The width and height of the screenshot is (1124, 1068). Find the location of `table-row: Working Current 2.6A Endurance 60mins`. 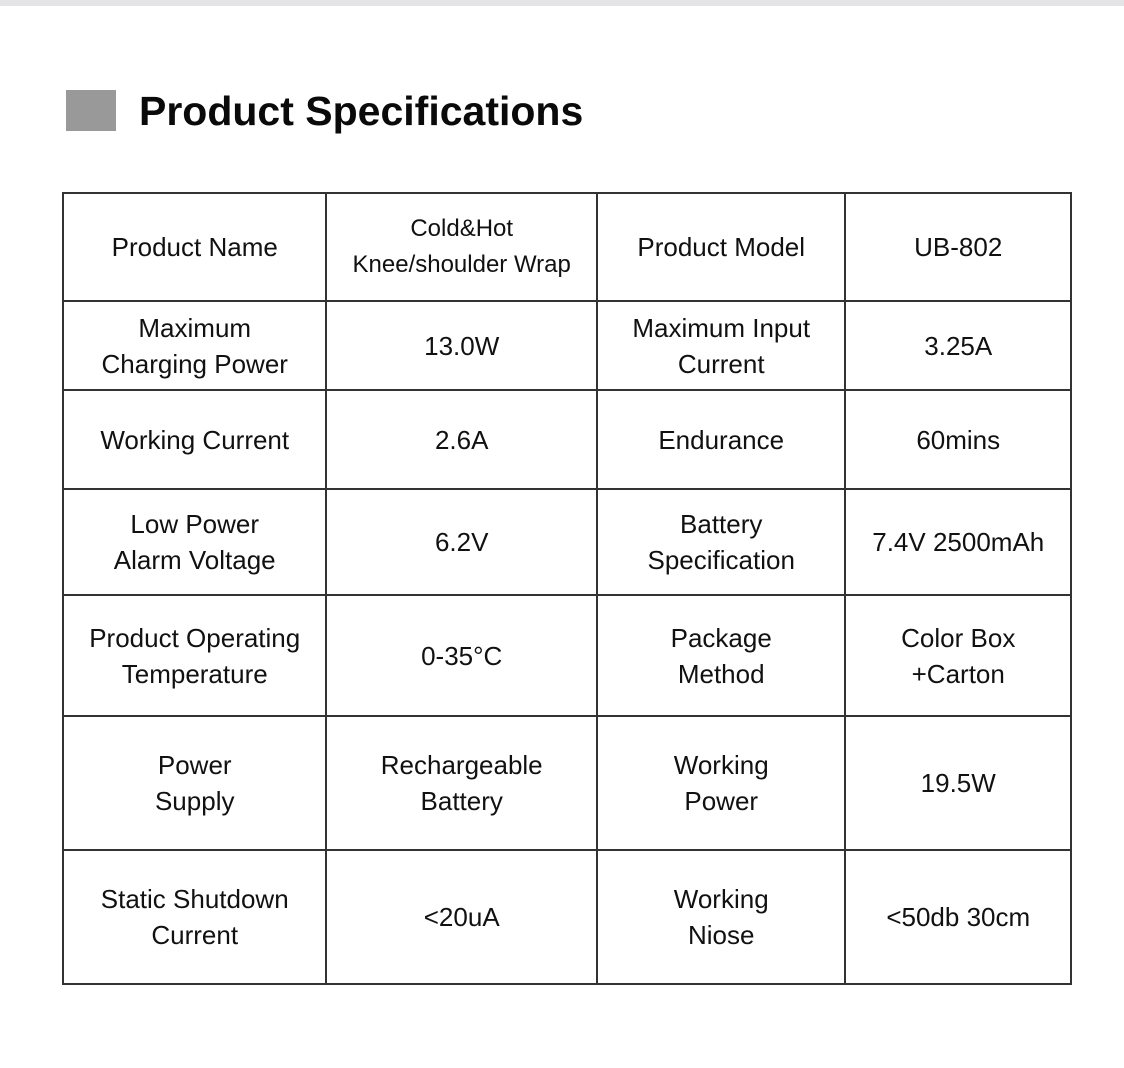

table-row: Working Current 2.6A Endurance 60mins is located at coordinates (566, 439).